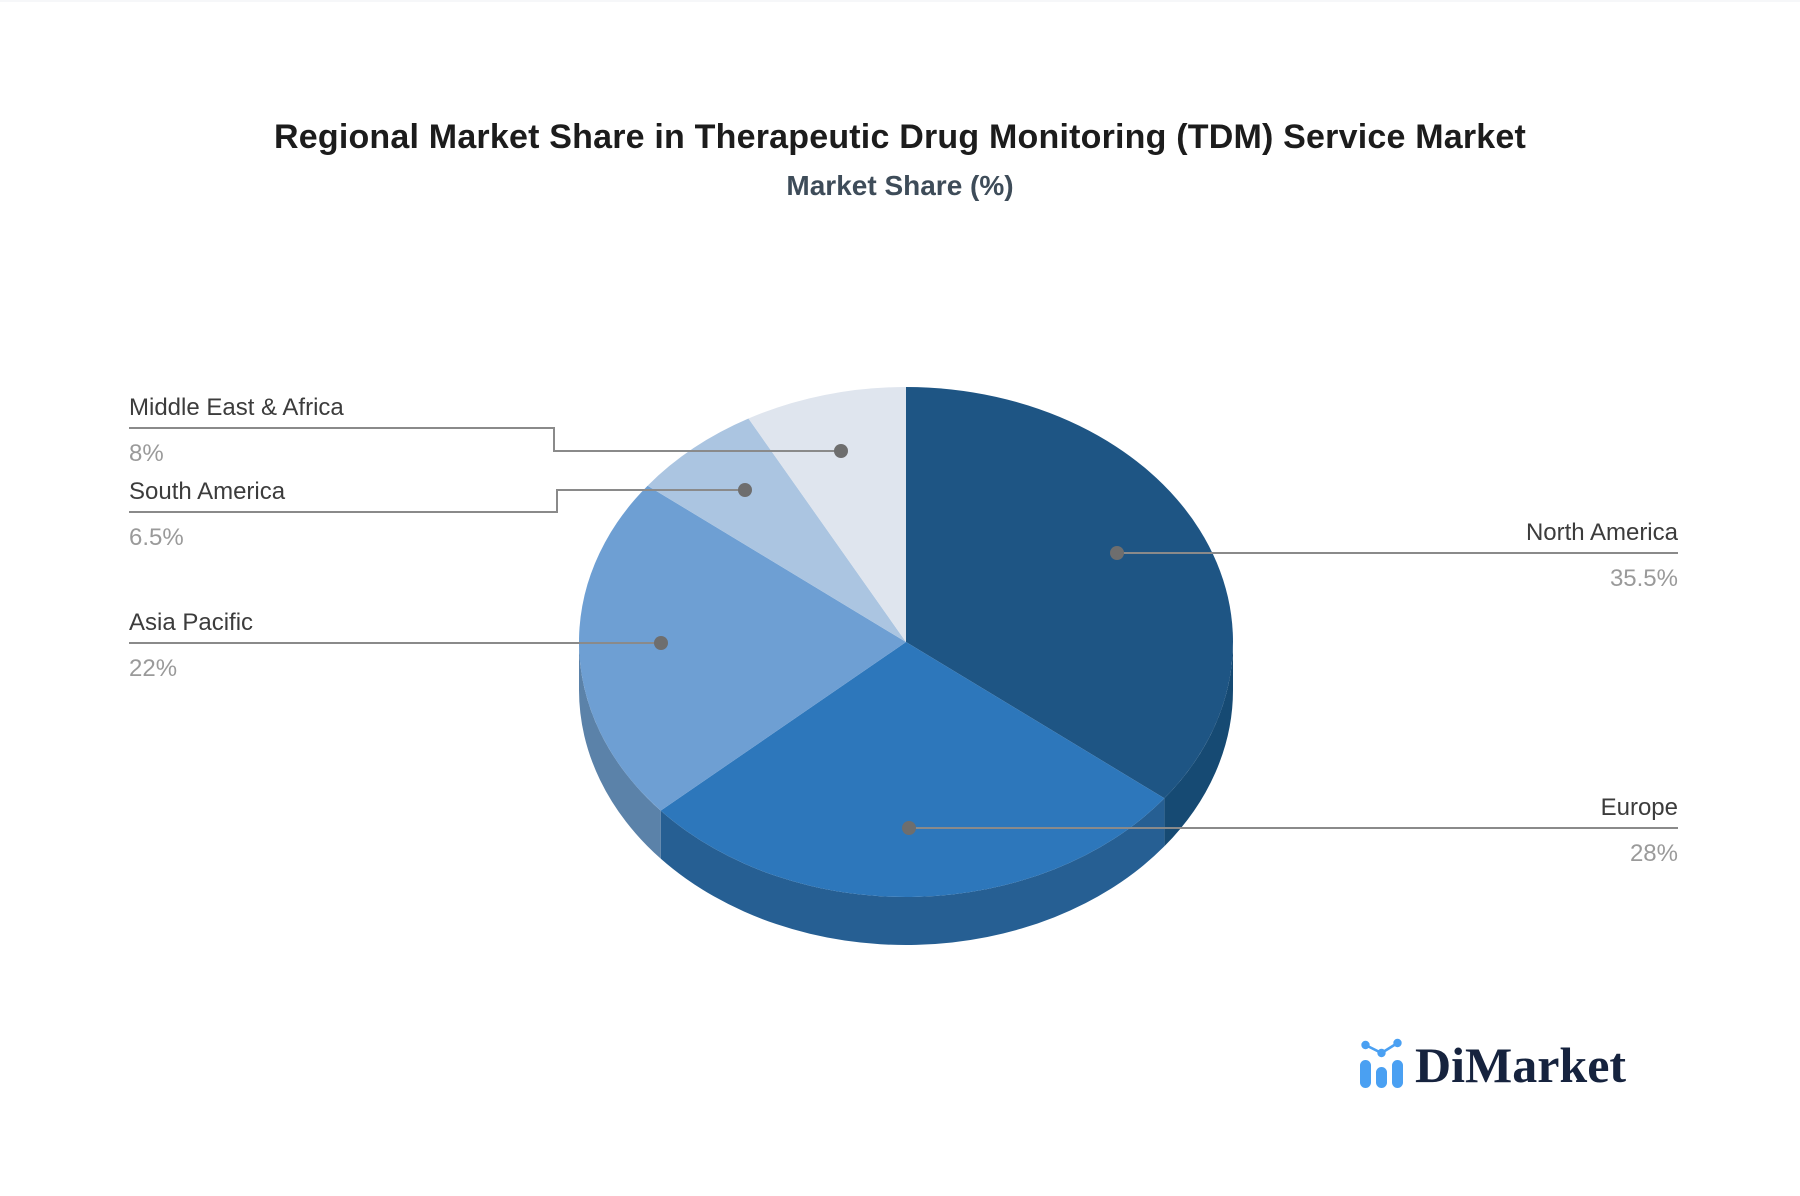  I want to click on callout-dot-middle-east-africa, so click(841, 451).